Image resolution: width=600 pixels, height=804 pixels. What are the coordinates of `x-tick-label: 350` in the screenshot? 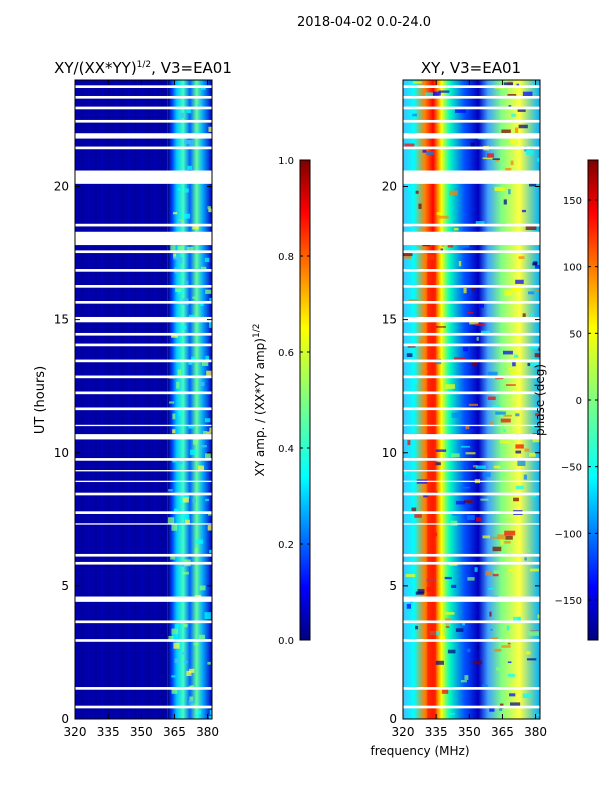 It's located at (469, 732).